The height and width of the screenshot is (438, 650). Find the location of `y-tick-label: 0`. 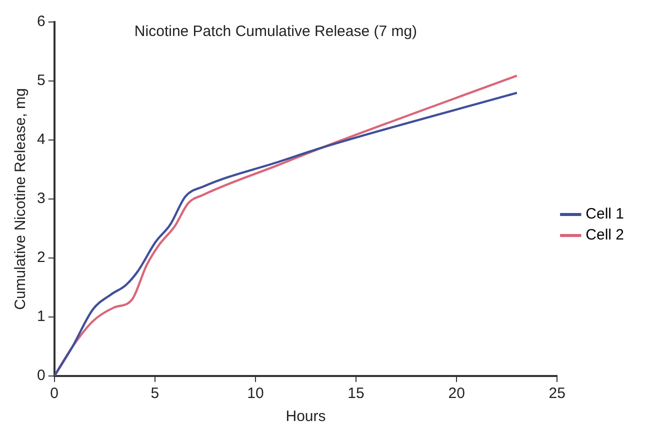

y-tick-label: 0 is located at coordinates (41, 375).